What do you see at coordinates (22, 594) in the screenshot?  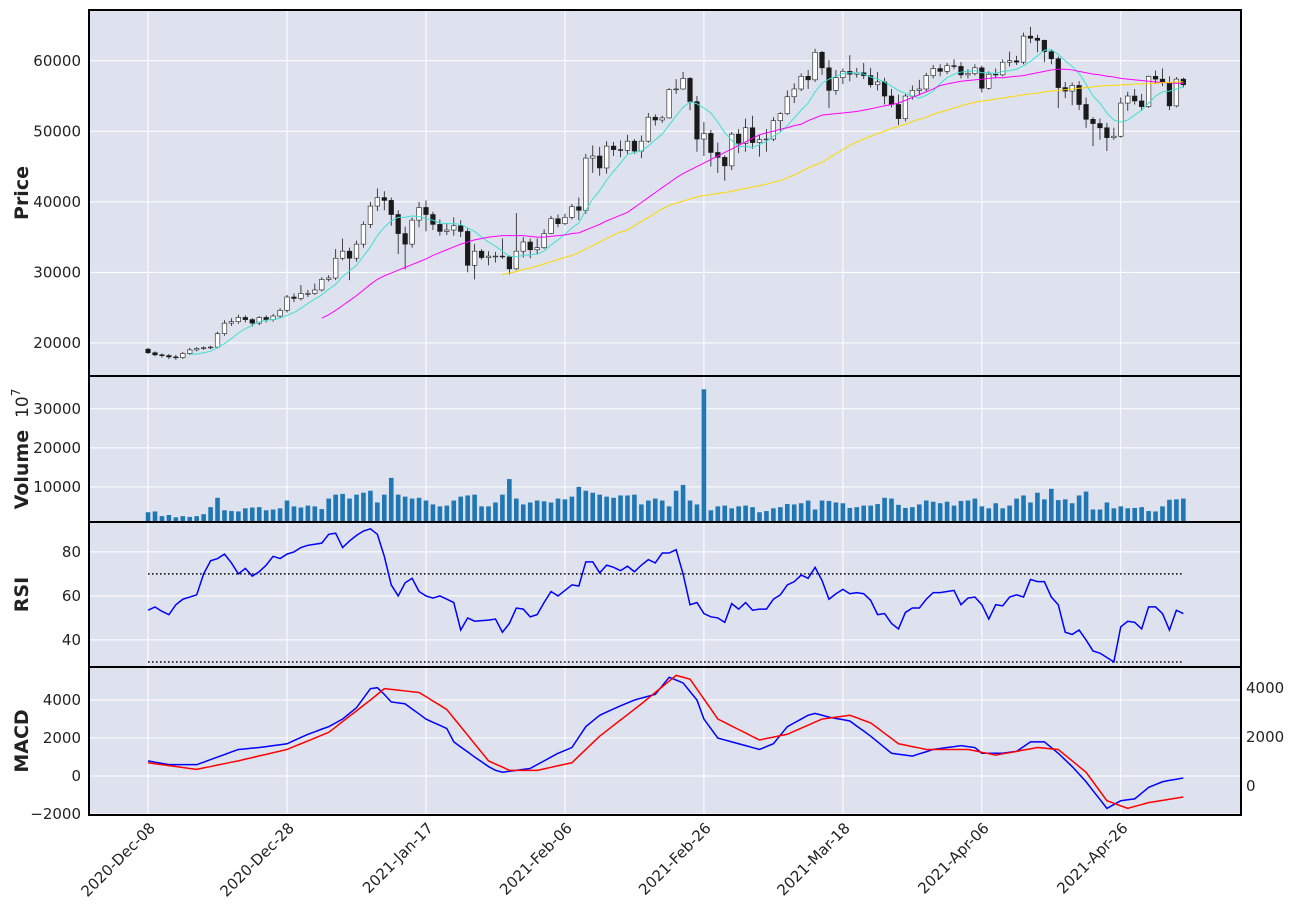 I see `y-axis-label-text: RSI` at bounding box center [22, 594].